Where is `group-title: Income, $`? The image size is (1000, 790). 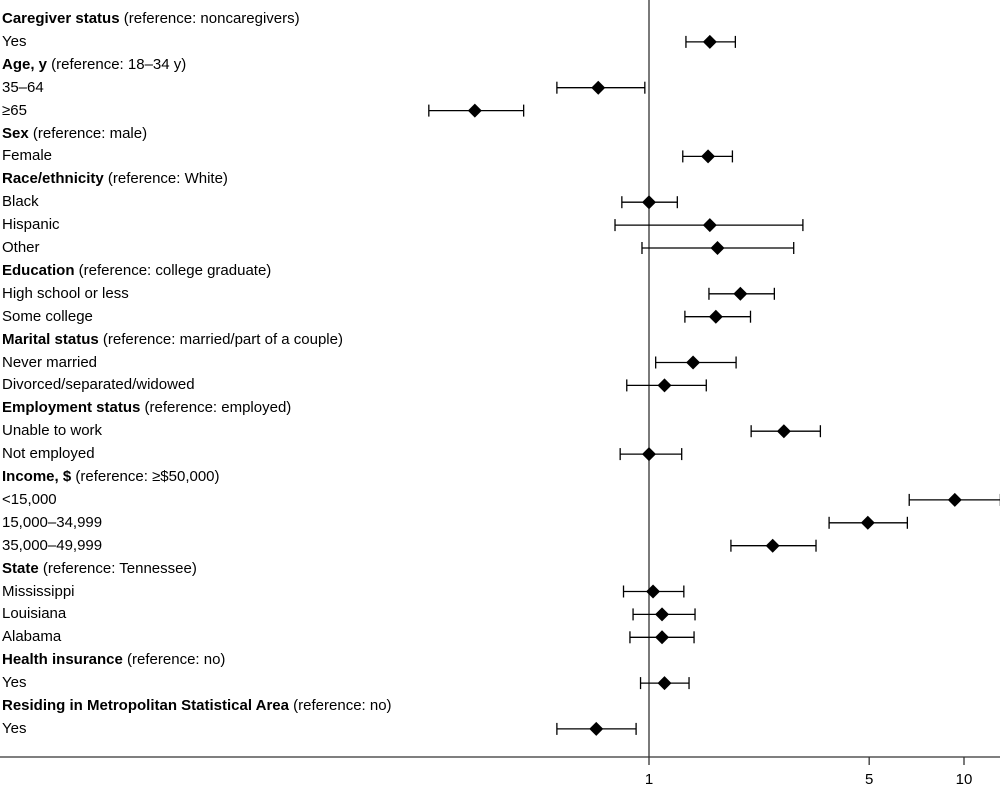 group-title: Income, $ is located at coordinates (37, 476).